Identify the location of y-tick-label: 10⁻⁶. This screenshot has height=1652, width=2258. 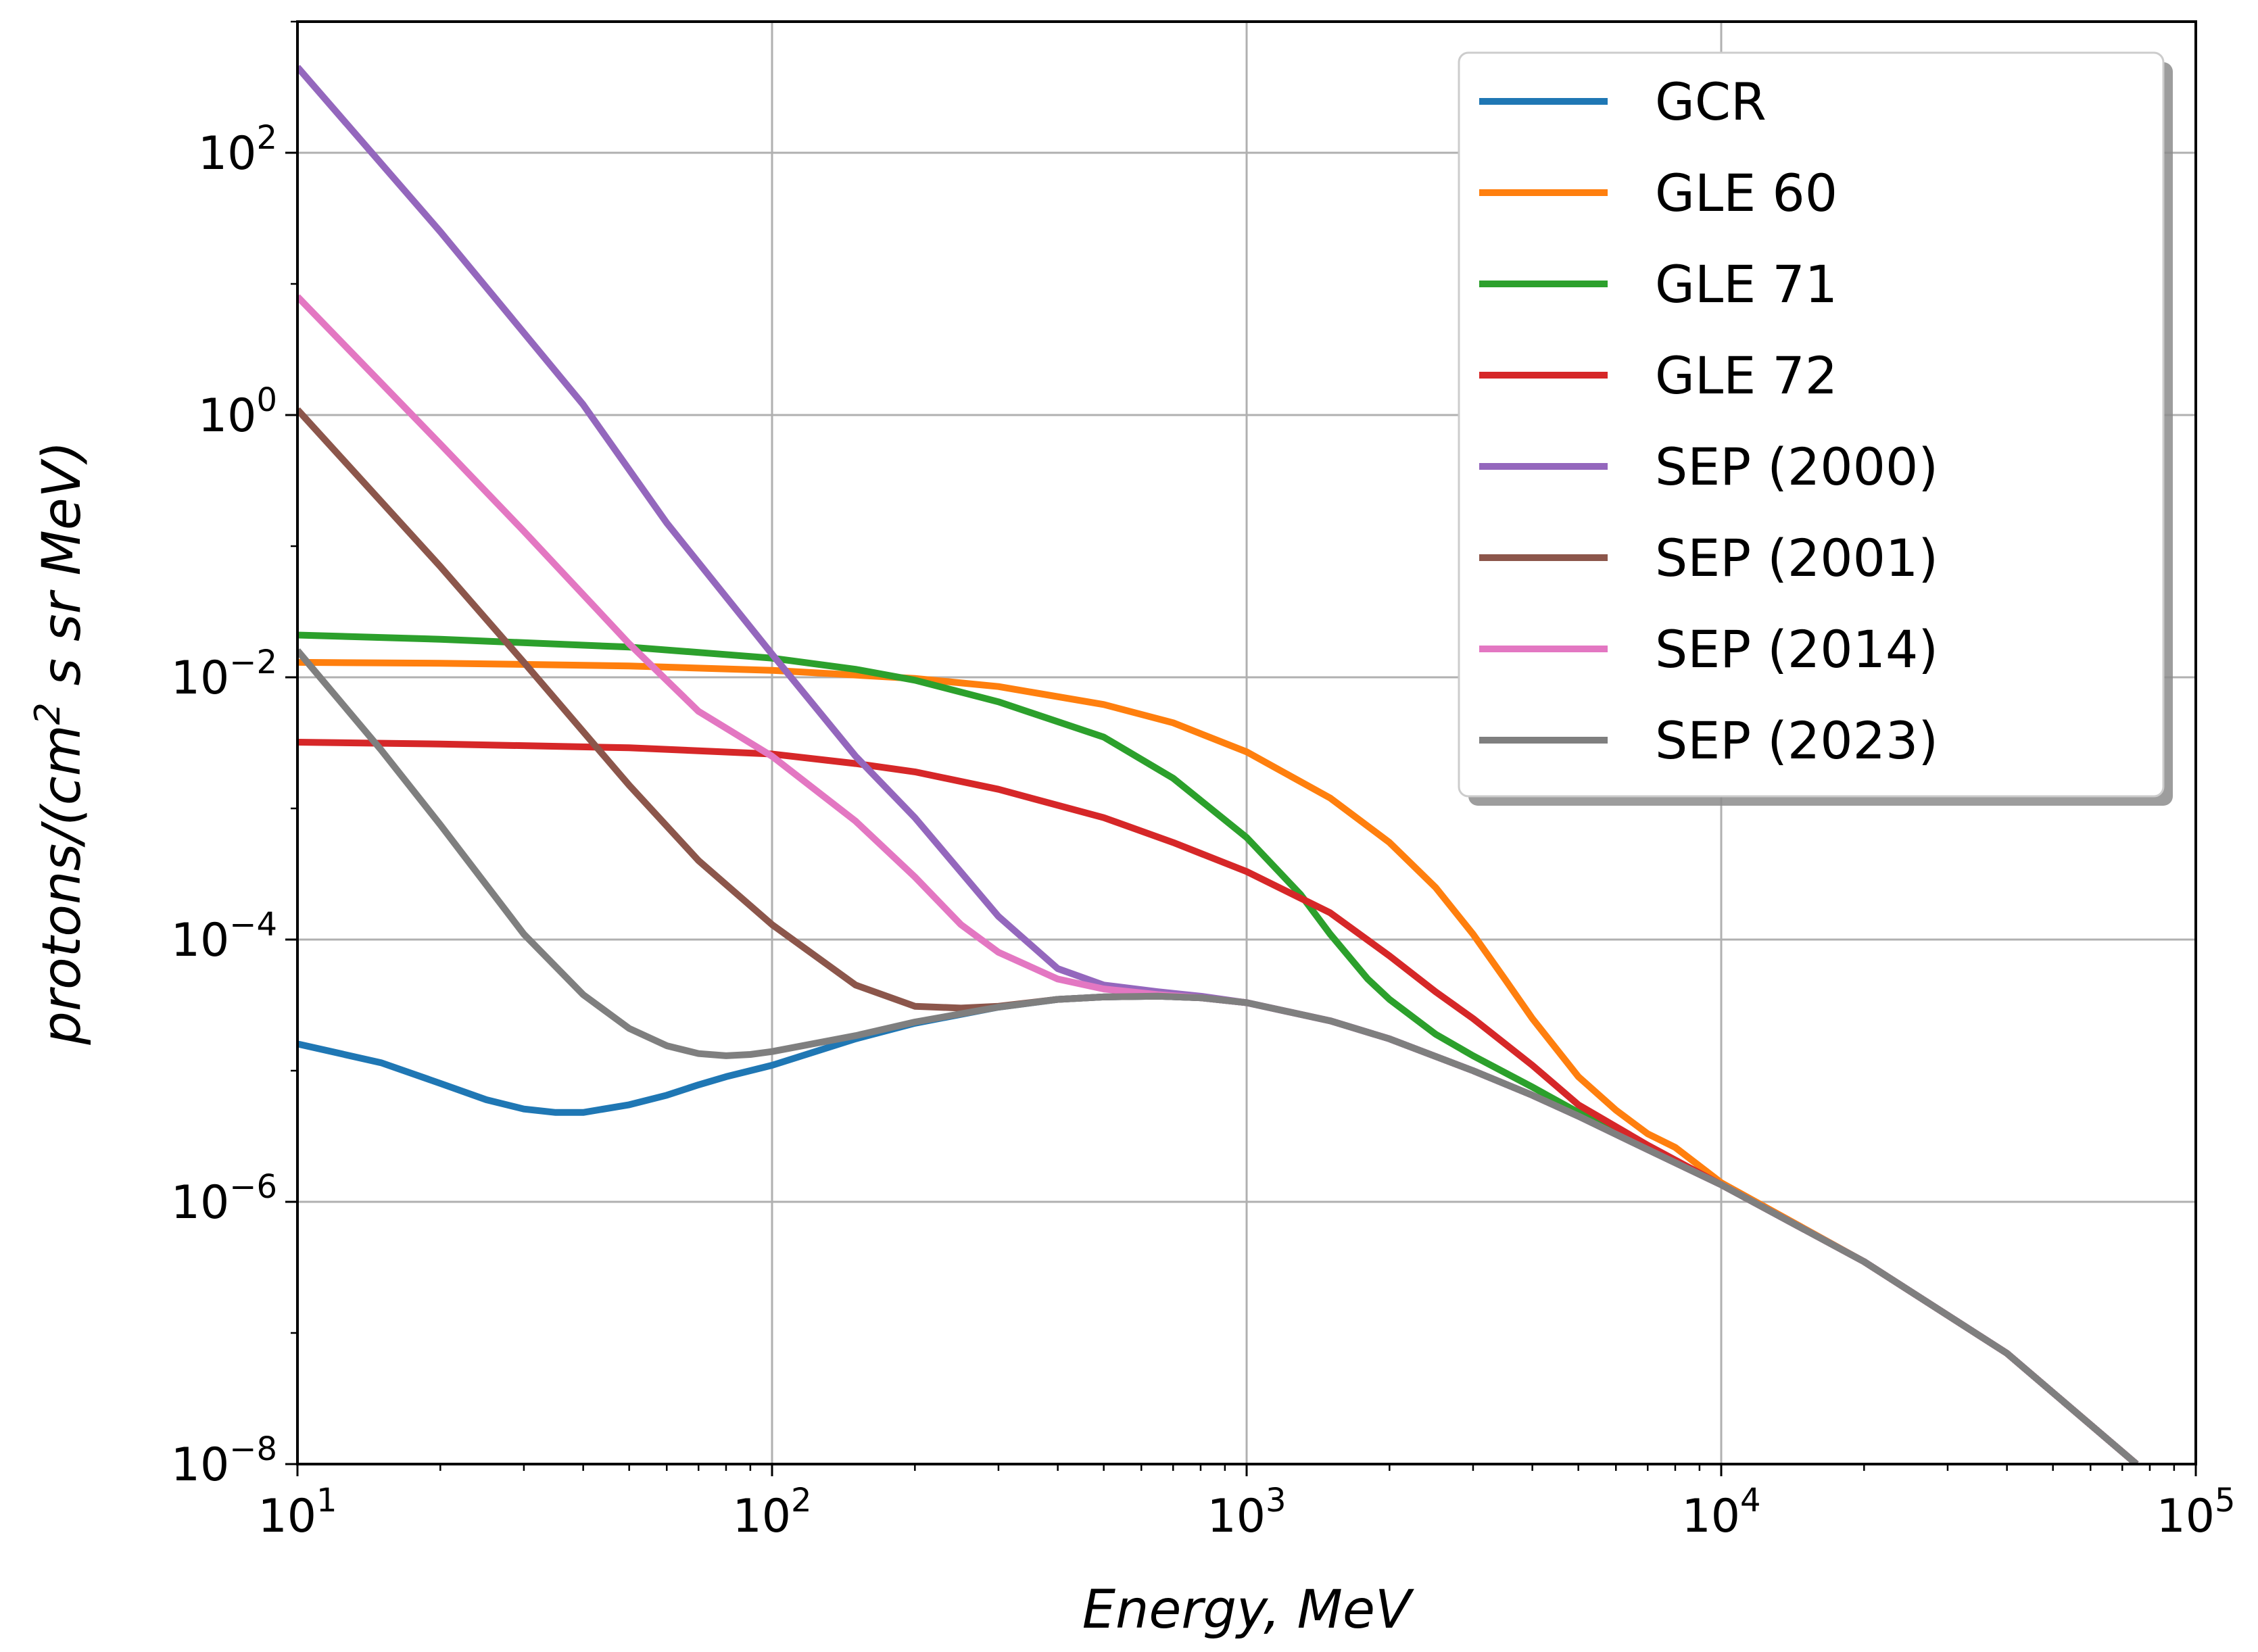
(224, 1199).